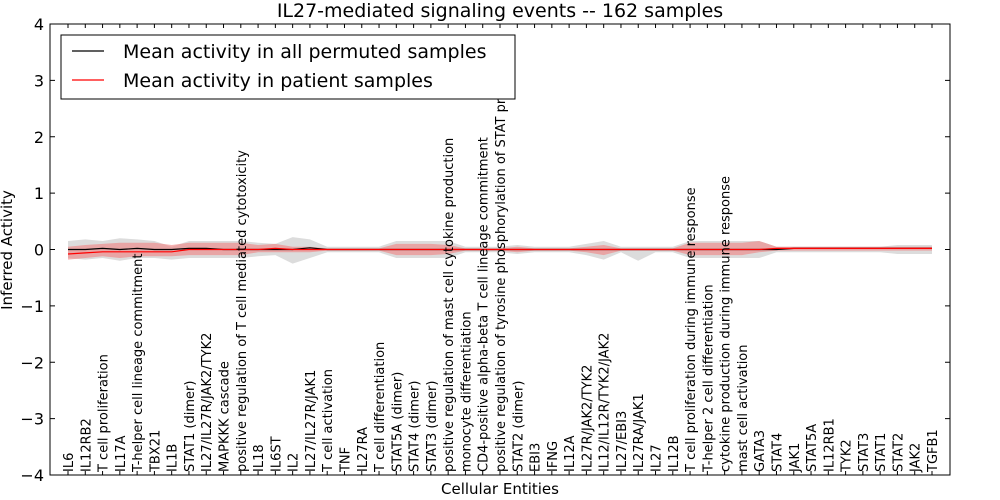  What do you see at coordinates (311, 421) in the screenshot?
I see `category-label: IL27/IL27R/JAK1` at bounding box center [311, 421].